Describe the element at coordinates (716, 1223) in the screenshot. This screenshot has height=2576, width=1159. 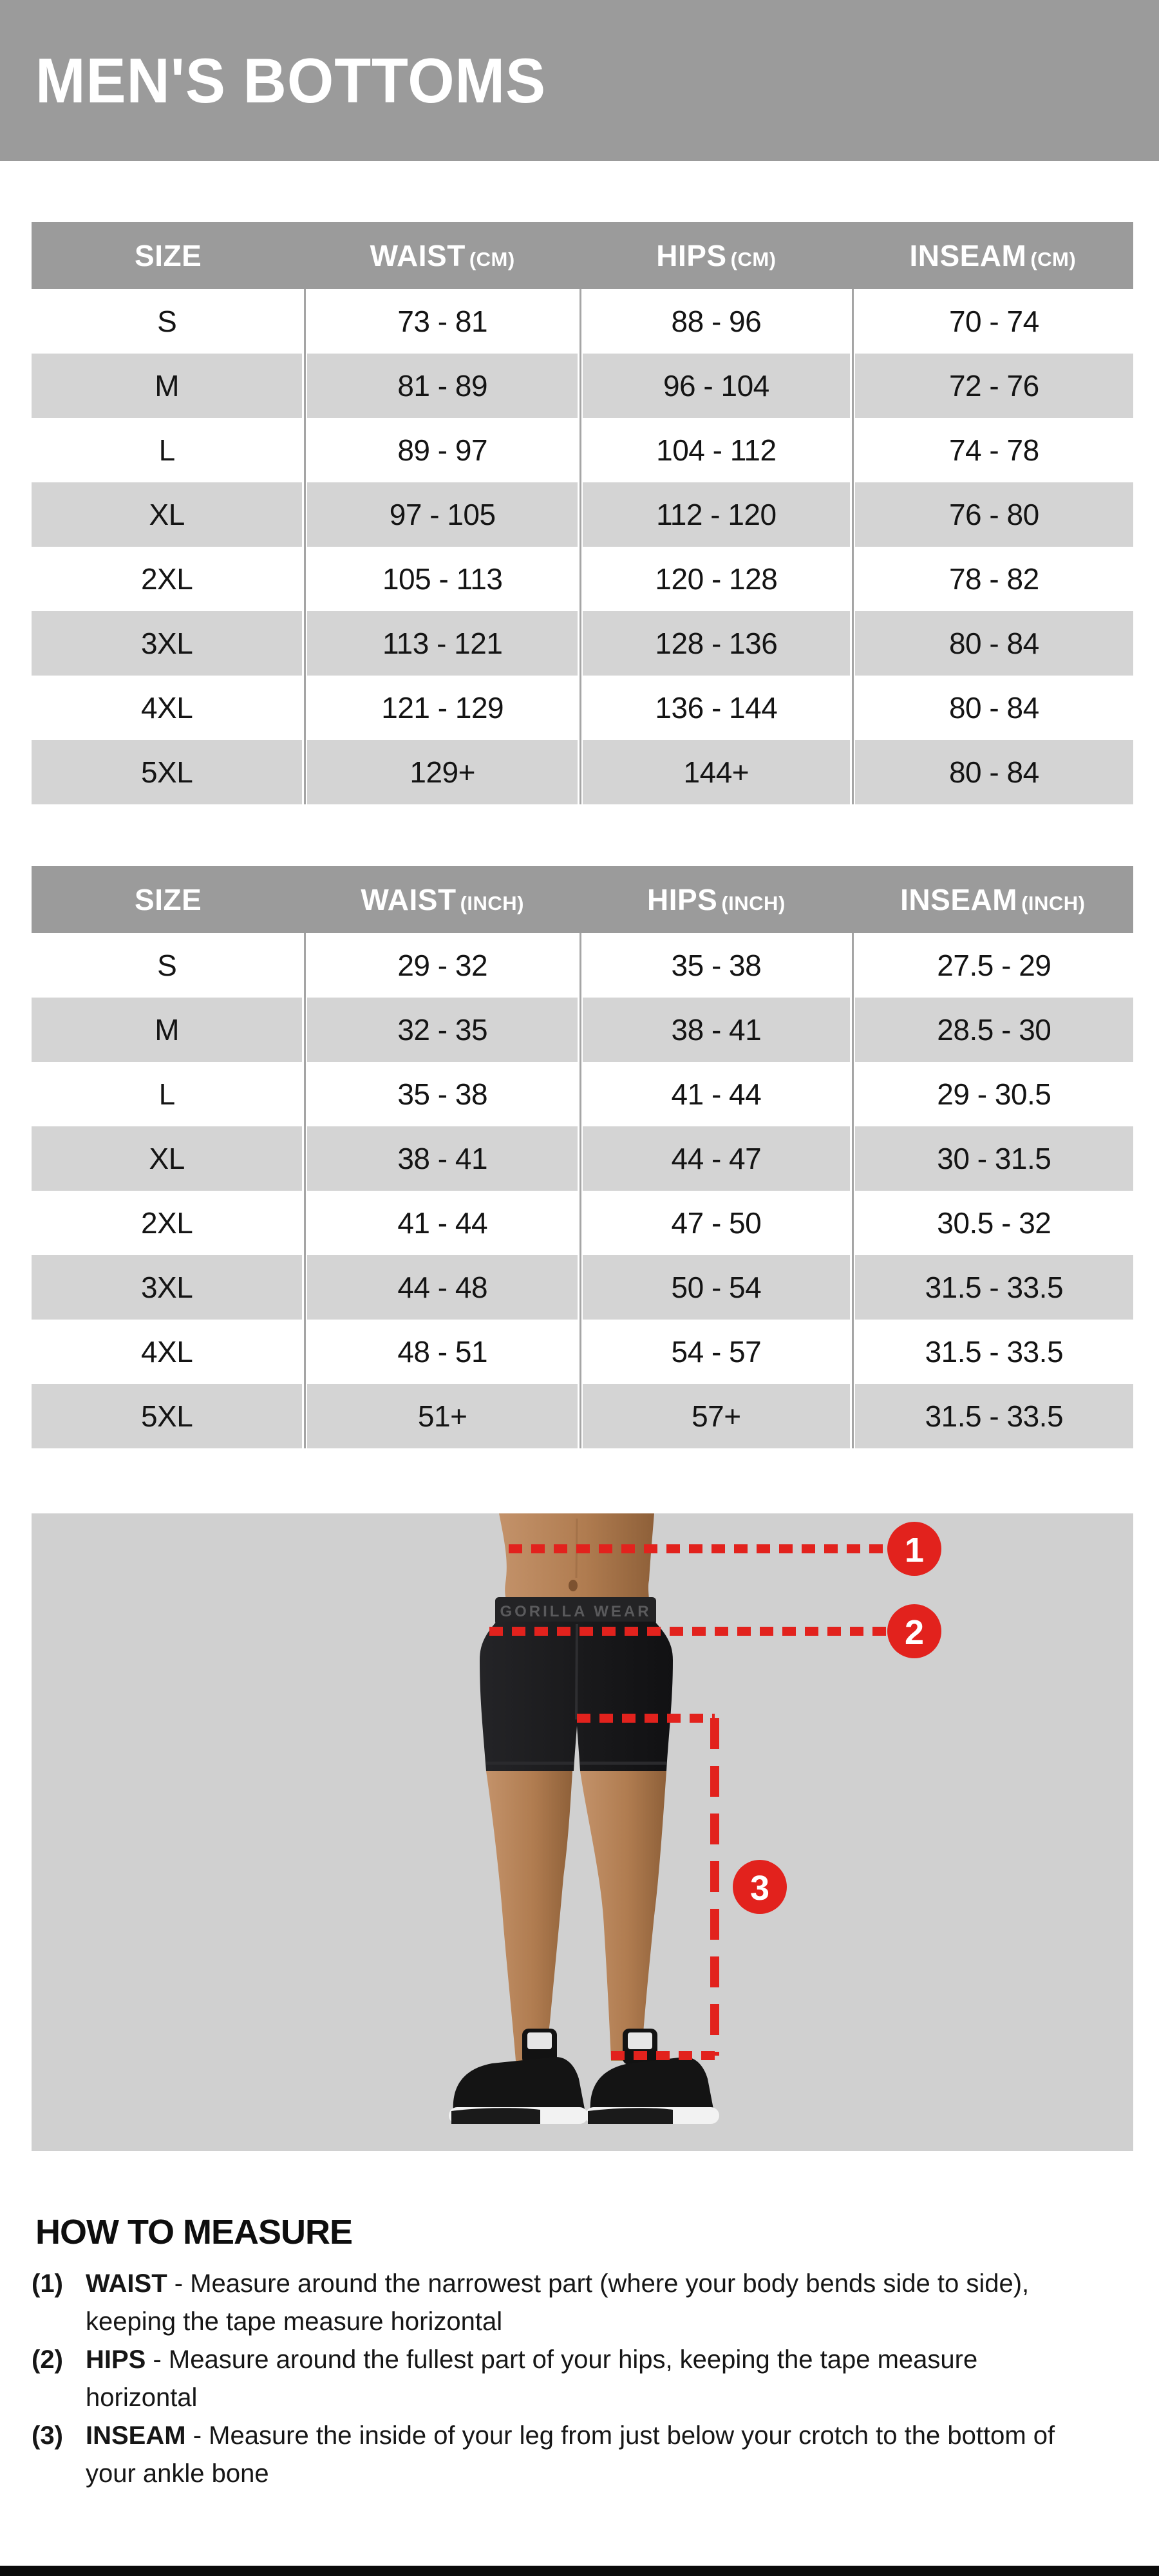
I see `hips-cell: 47 - 50` at that location.